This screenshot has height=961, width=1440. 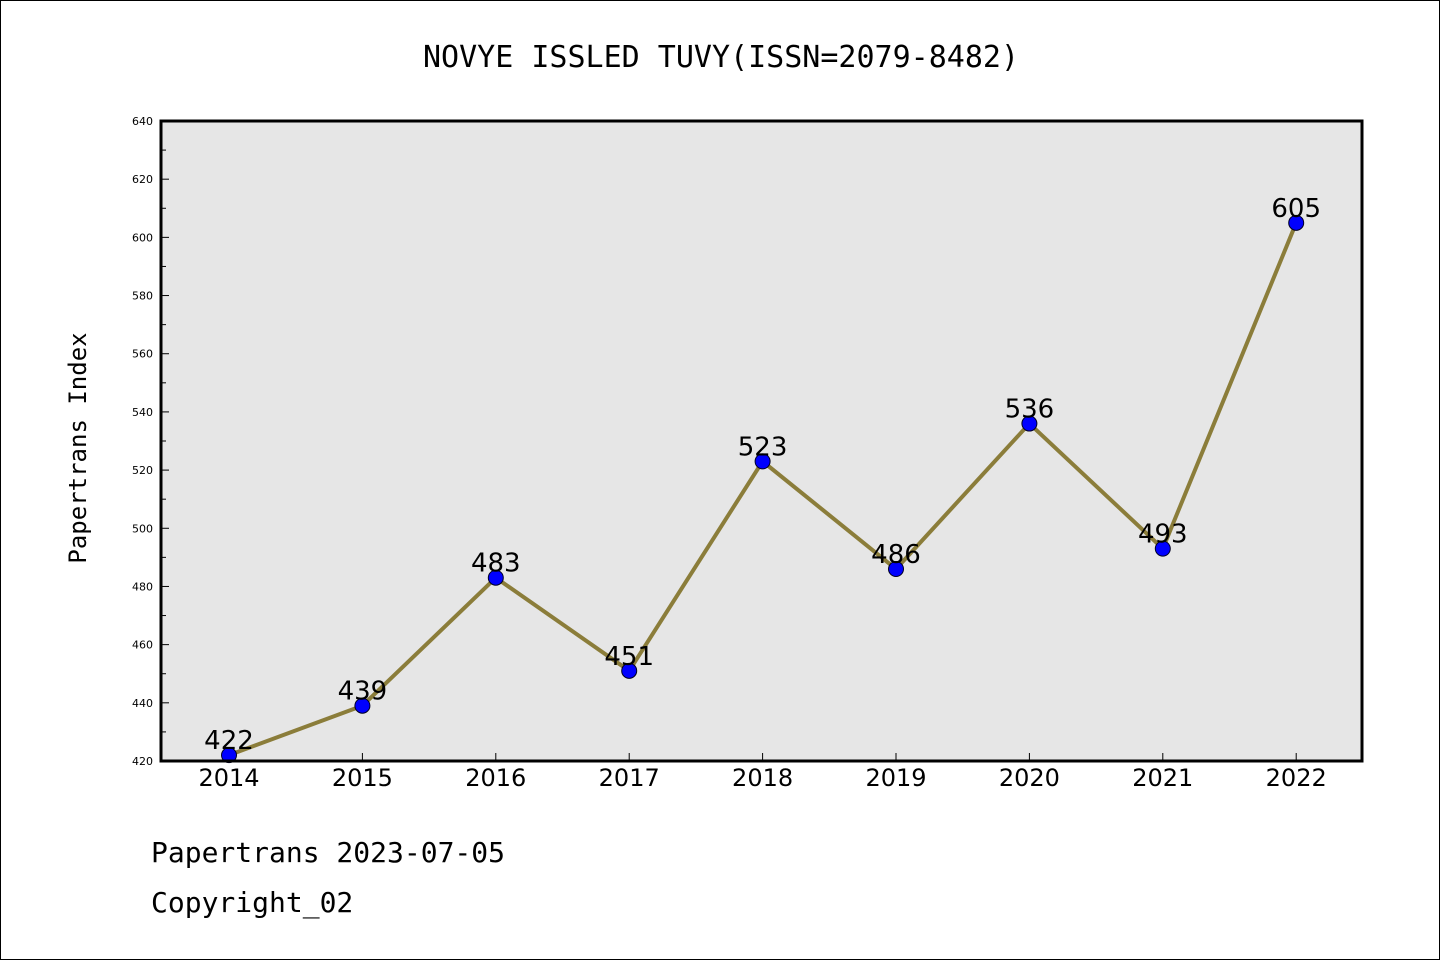 What do you see at coordinates (150, 441) in the screenshot?
I see `y-axis: 420 440 460 480 500 520 540 560 580 600 620 640` at bounding box center [150, 441].